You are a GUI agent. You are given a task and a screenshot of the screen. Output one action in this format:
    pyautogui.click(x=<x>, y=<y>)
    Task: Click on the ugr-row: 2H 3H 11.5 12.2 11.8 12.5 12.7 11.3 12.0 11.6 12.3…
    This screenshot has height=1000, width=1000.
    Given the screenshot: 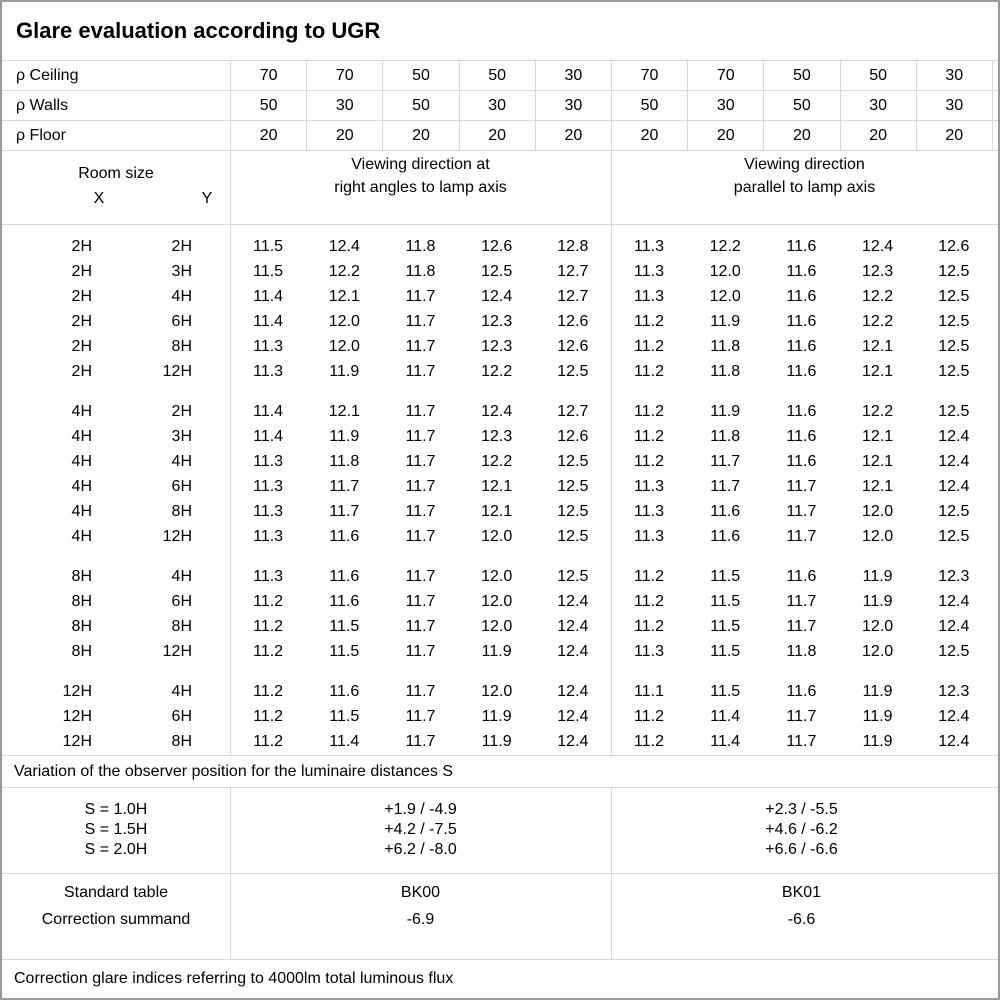 What is the action you would take?
    pyautogui.click(x=500, y=271)
    